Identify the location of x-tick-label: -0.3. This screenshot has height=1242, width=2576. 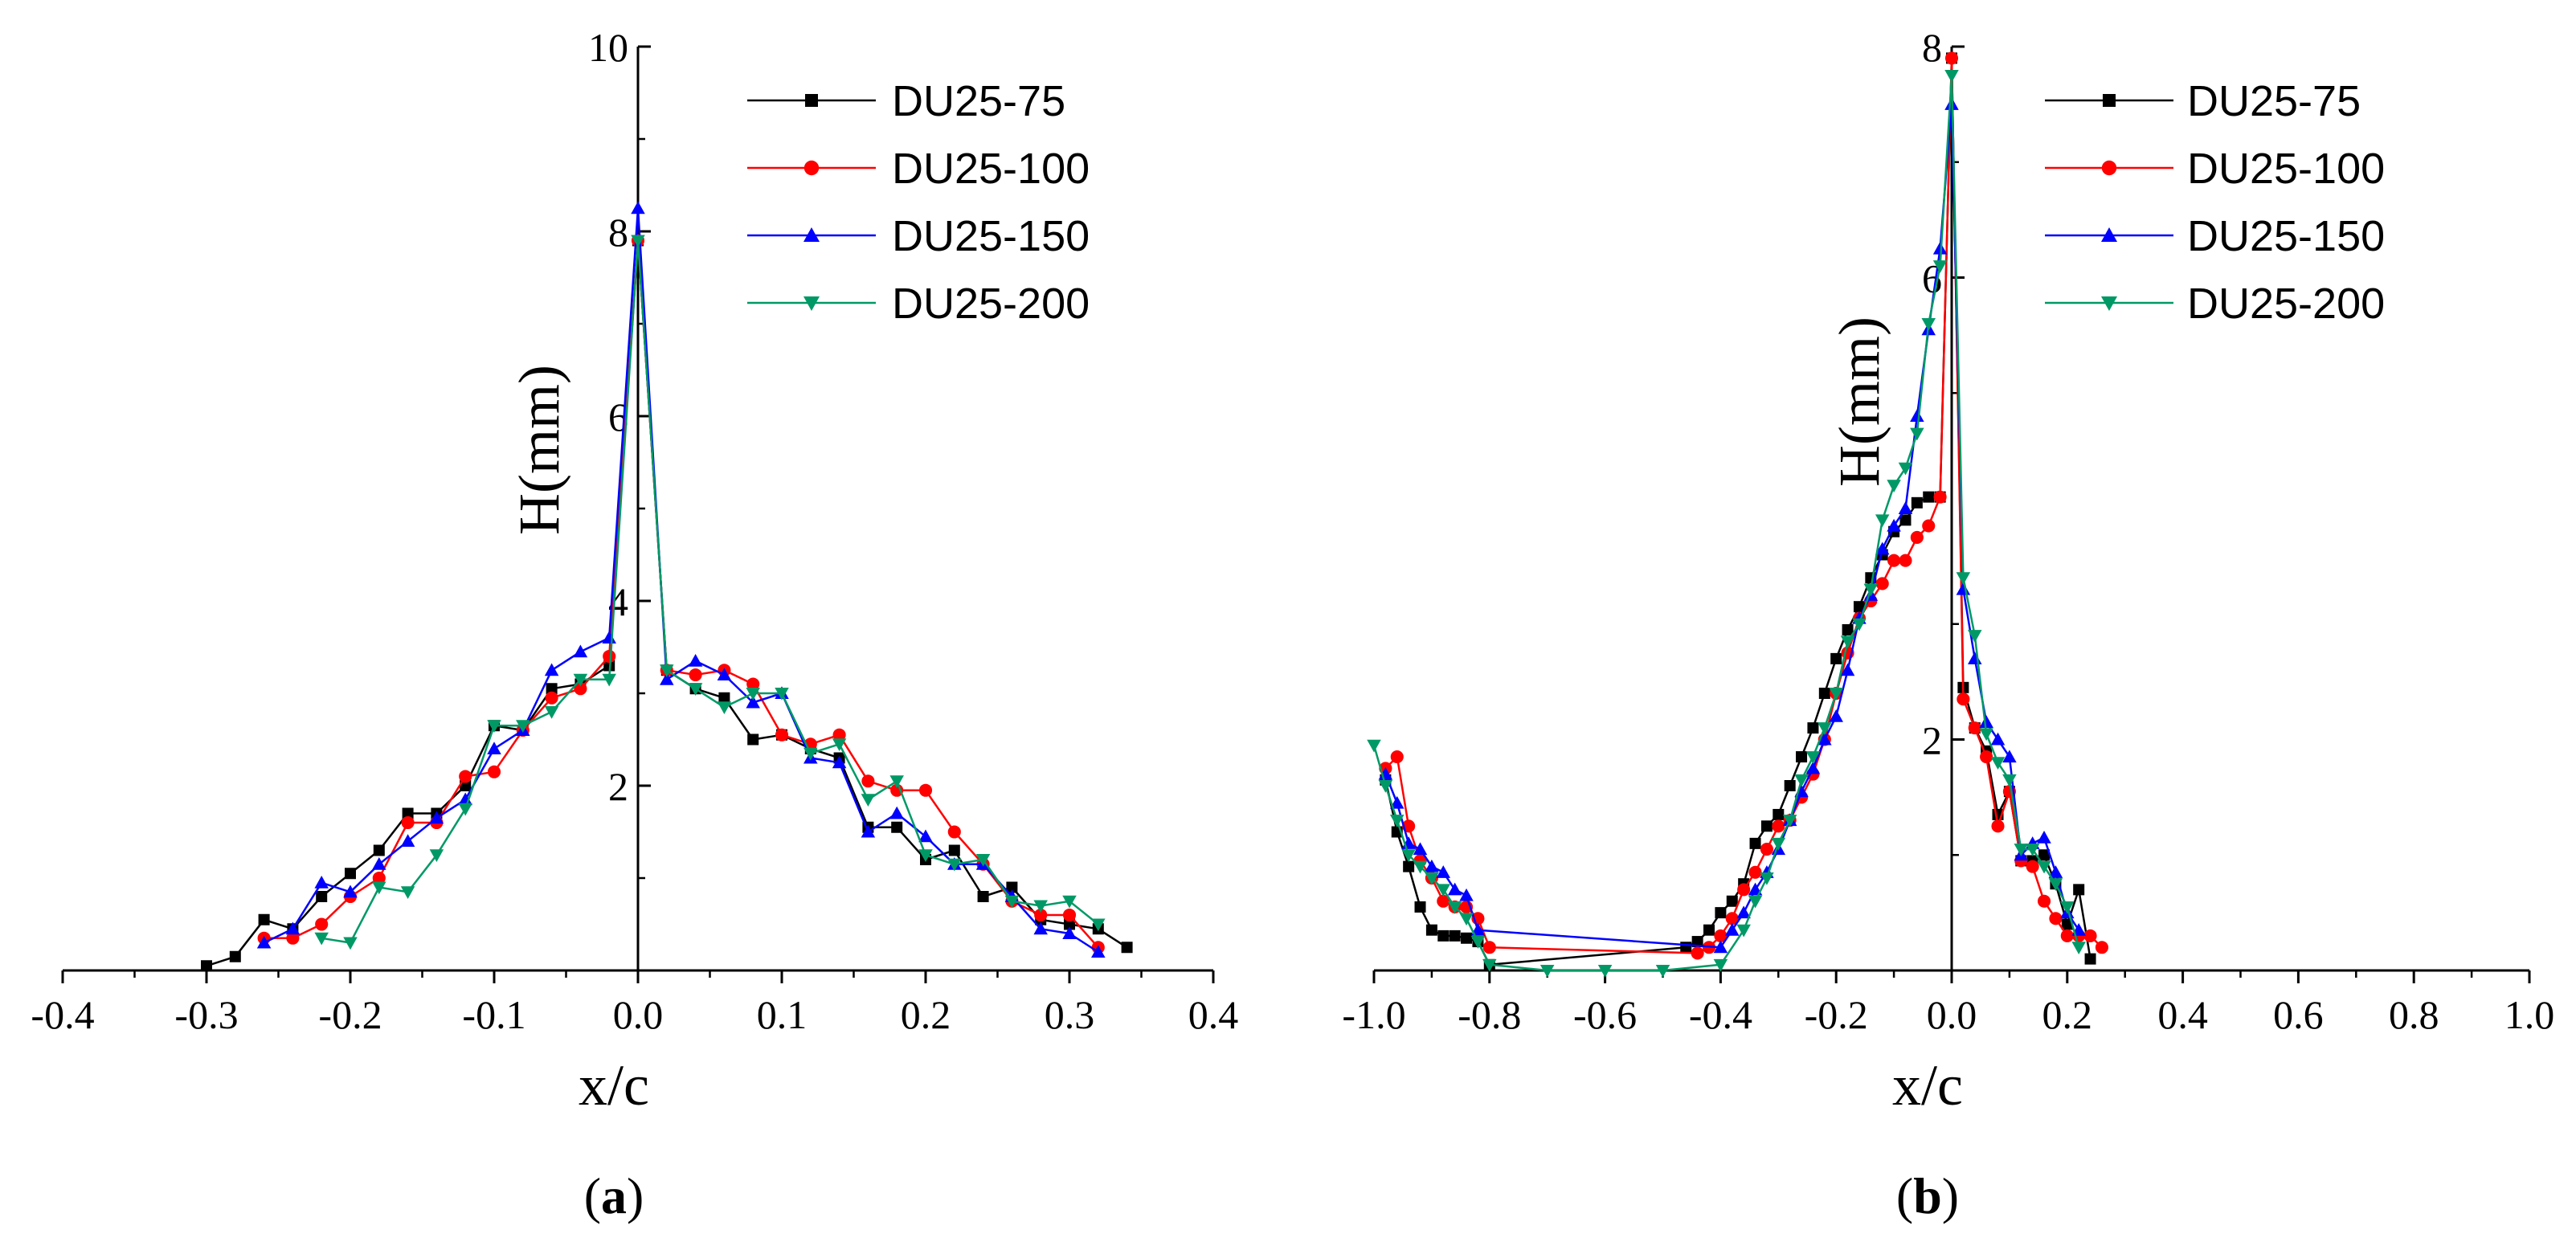
(206, 1015).